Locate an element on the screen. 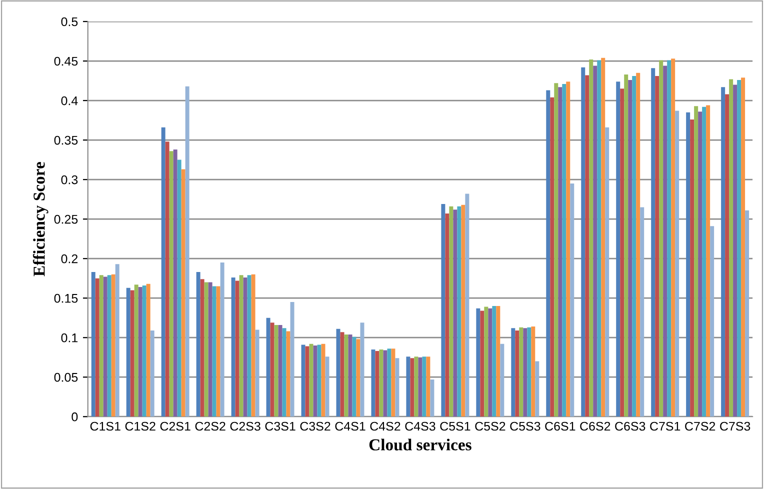  y-tick-label: 0.45 is located at coordinates (66, 61).